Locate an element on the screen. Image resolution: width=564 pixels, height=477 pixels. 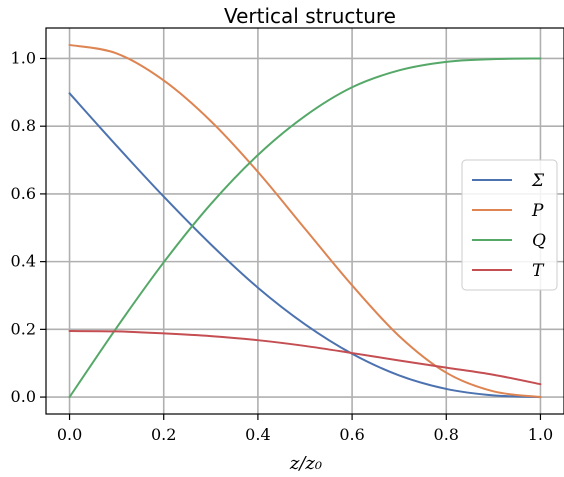
legend-box is located at coordinates (509, 225).